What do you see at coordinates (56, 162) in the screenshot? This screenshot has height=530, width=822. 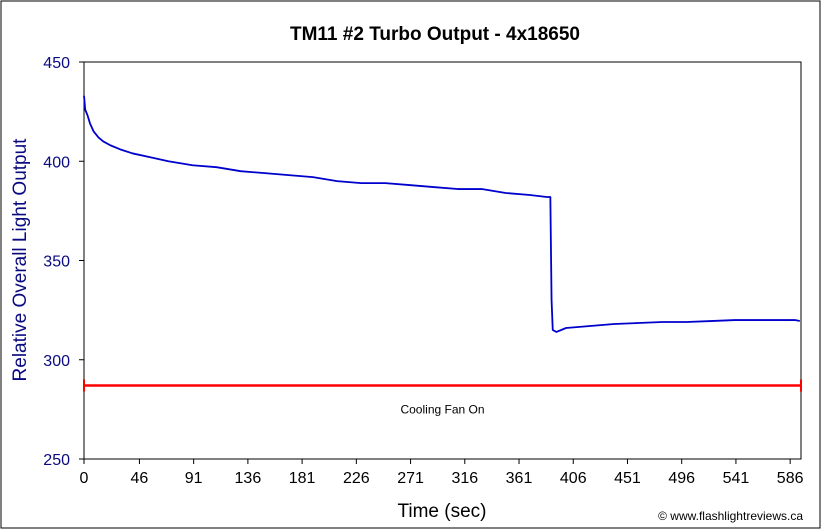 I see `y-tick-label: 400` at bounding box center [56, 162].